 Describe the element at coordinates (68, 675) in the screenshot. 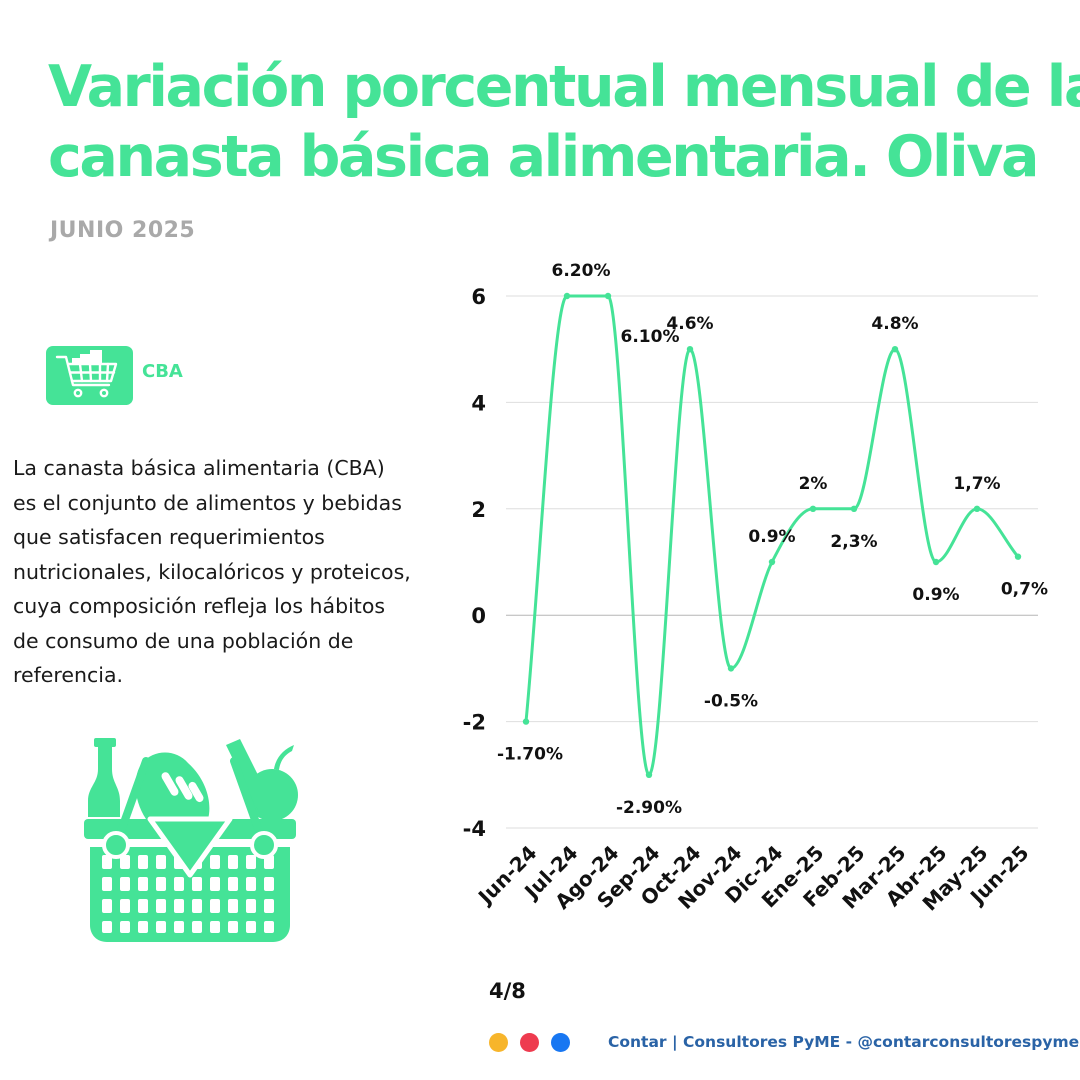

I see `description-line: referencia.` at that location.